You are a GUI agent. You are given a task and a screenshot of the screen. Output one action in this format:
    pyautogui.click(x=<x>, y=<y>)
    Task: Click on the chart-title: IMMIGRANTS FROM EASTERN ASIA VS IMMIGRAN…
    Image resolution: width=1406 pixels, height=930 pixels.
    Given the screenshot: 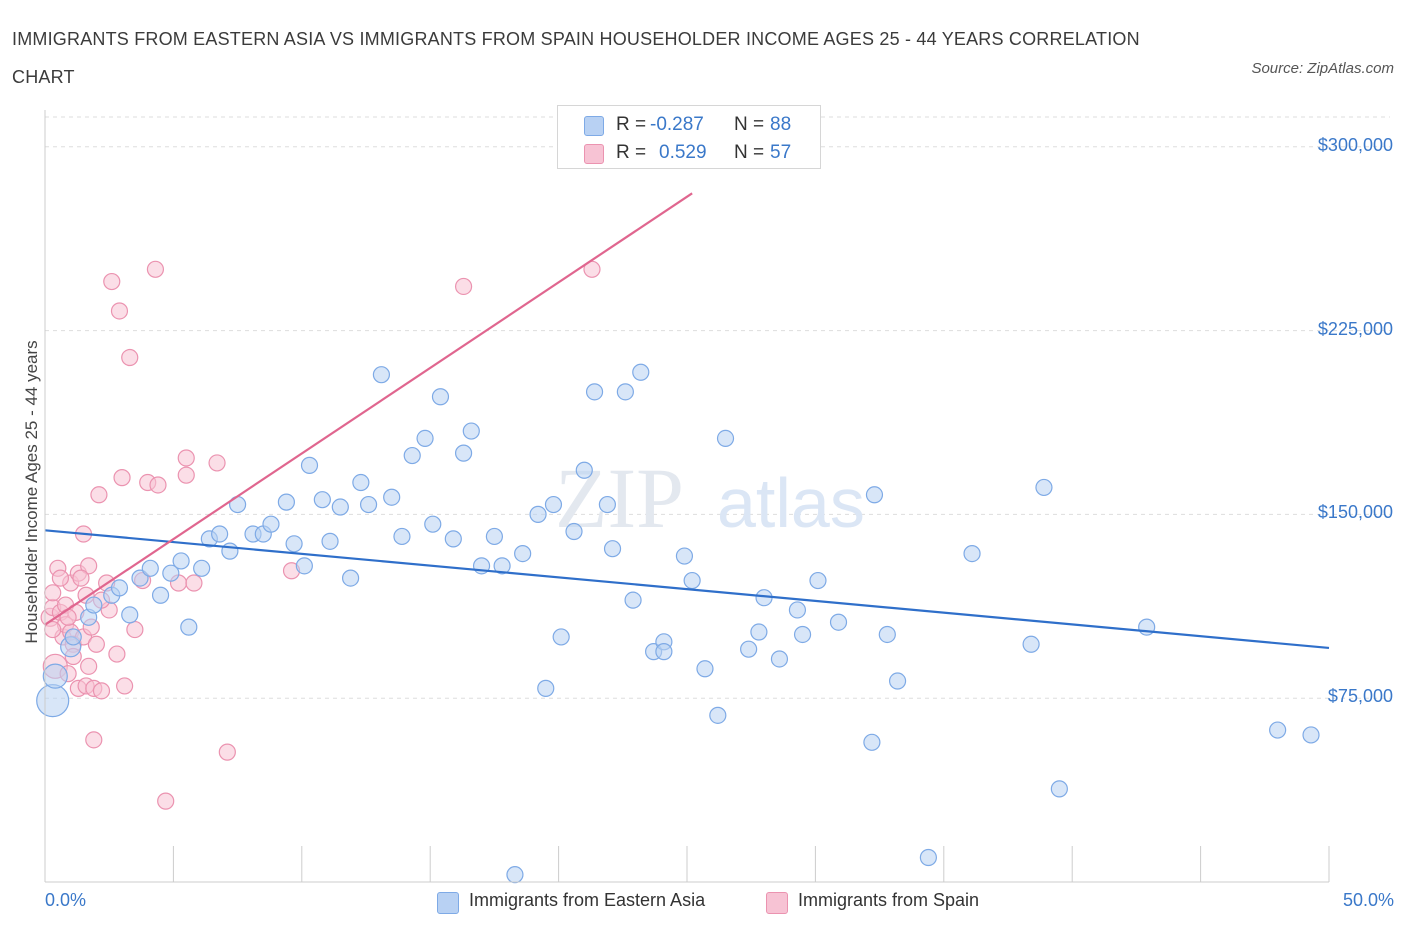 What is the action you would take?
    pyautogui.click(x=576, y=58)
    